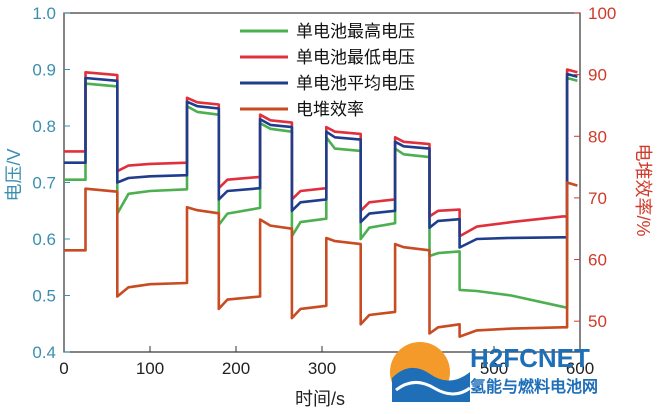 The image size is (657, 414). Describe the element at coordinates (44, 352) in the screenshot. I see `y-left-tick-label: 0.4` at that location.